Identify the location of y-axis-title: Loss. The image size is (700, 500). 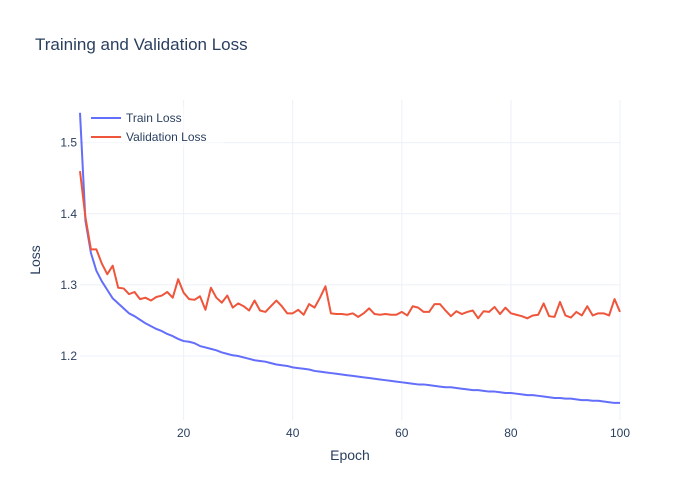
(35, 260).